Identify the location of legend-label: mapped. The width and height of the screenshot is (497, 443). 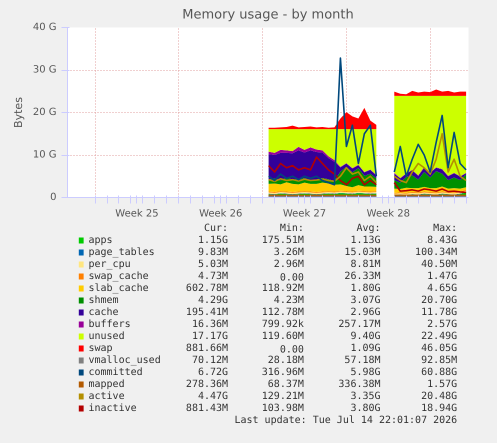
(106, 384).